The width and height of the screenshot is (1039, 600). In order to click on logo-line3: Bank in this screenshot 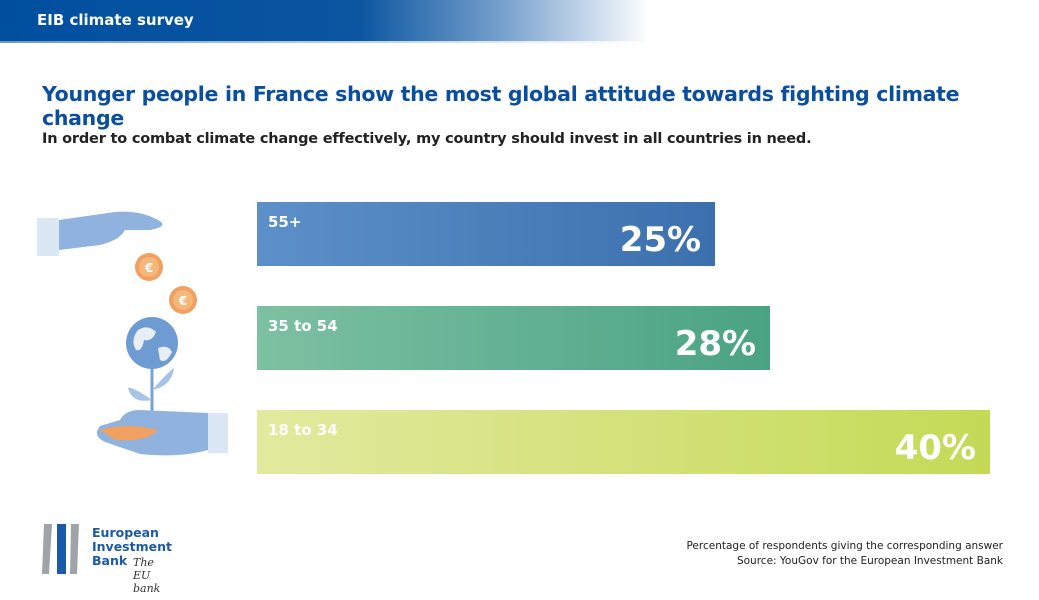, I will do `click(110, 560)`.